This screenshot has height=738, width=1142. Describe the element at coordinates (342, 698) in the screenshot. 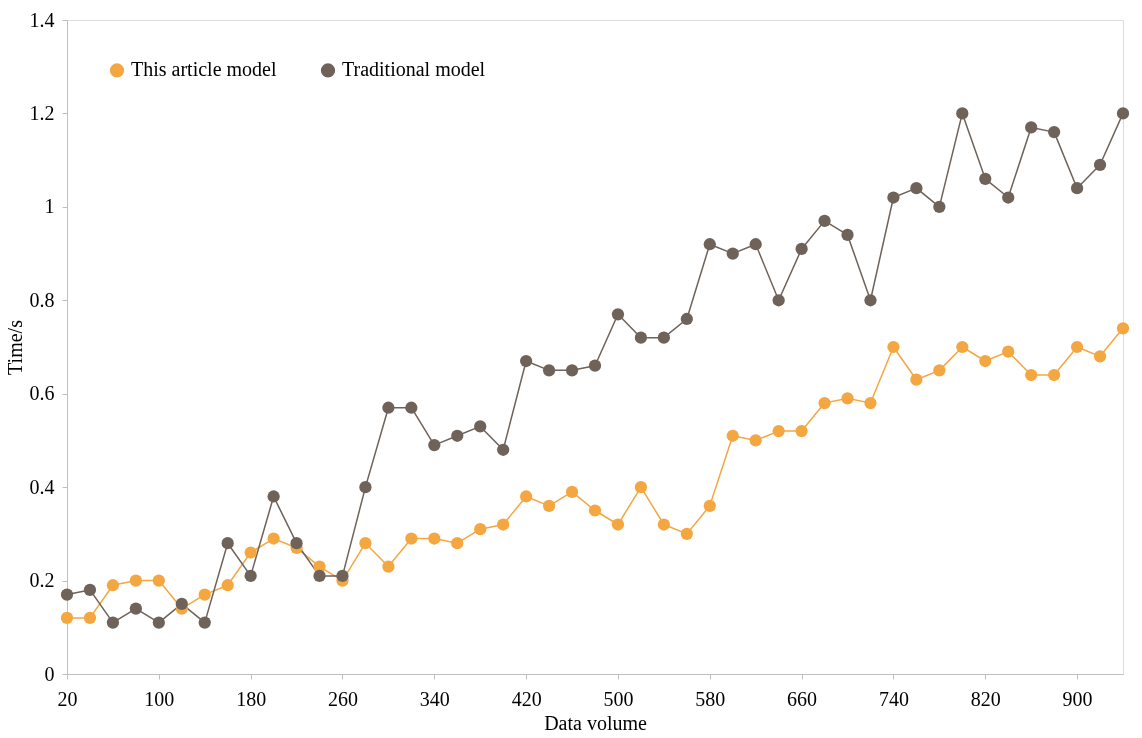

I see `x-tick-label: 260` at that location.